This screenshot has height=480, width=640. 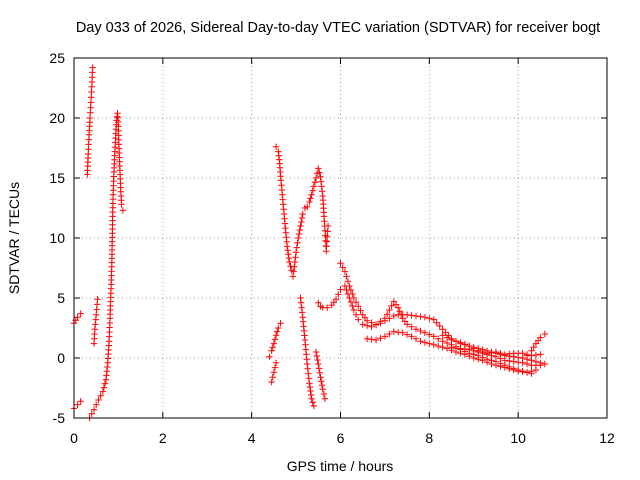 What do you see at coordinates (429, 438) in the screenshot?
I see `x-tick-label: 8` at bounding box center [429, 438].